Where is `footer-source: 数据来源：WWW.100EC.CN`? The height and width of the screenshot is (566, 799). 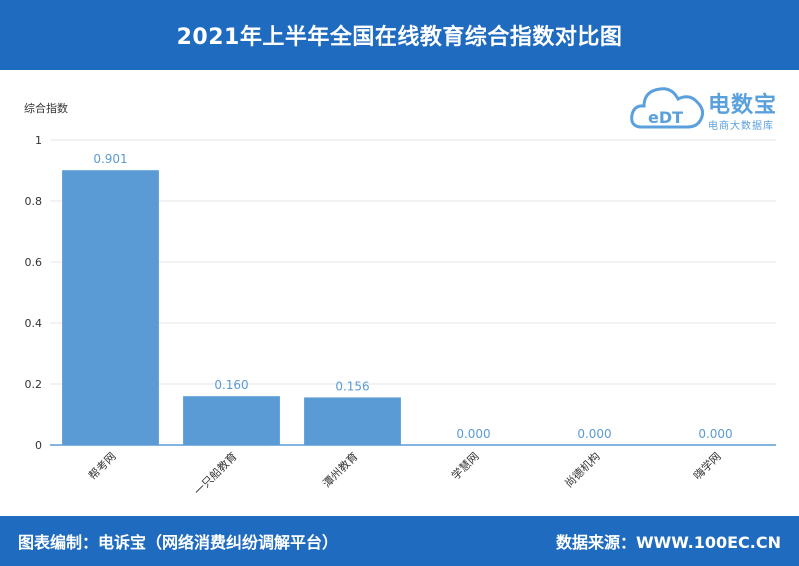 footer-source: 数据来源：WWW.100EC.CN is located at coordinates (668, 542).